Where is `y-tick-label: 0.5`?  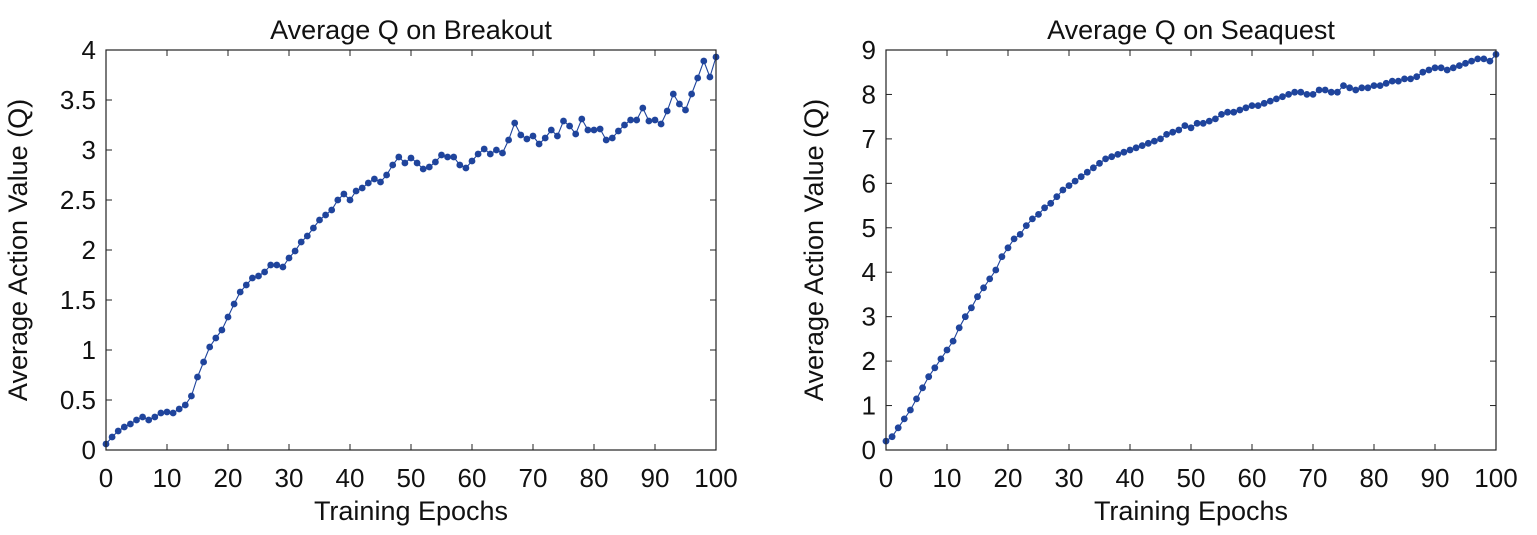
y-tick-label: 0.5 is located at coordinates (78, 400).